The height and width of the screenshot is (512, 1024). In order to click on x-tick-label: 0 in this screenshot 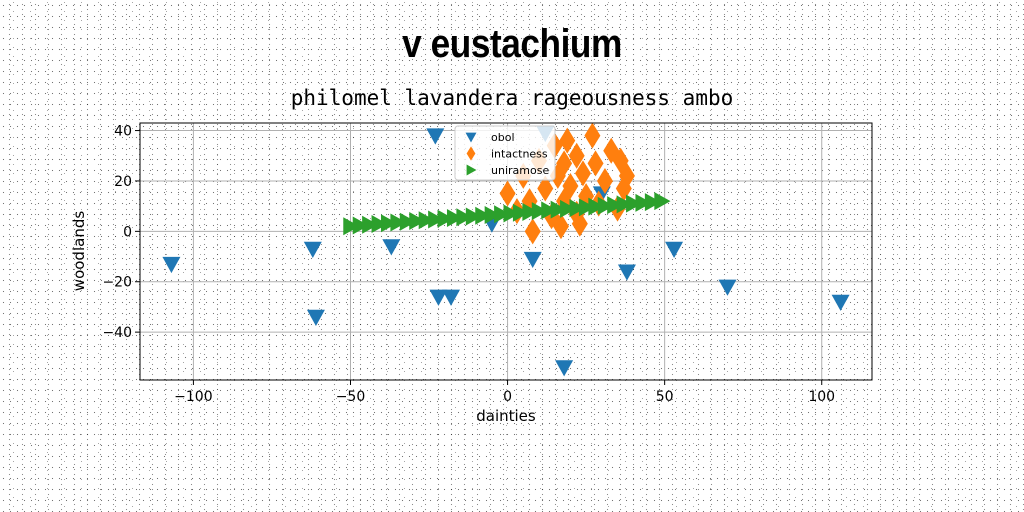, I will do `click(507, 397)`.